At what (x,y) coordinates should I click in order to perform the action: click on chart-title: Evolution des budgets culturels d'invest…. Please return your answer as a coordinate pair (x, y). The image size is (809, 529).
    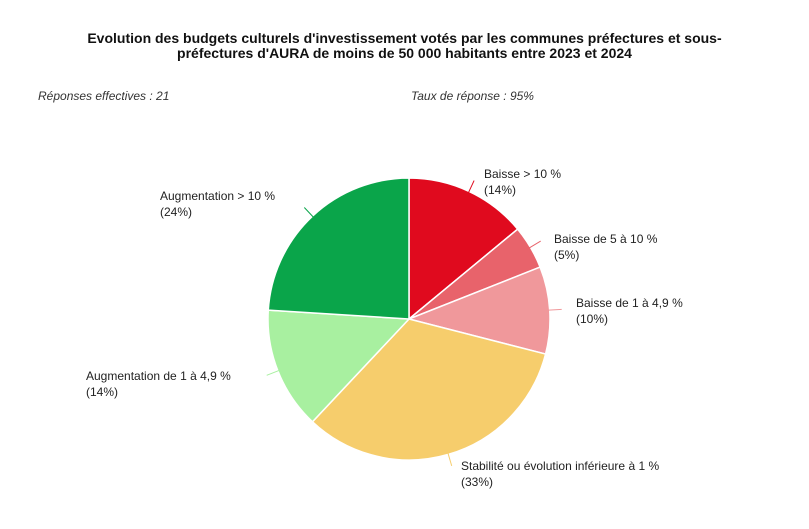
    Looking at the image, I should click on (404, 46).